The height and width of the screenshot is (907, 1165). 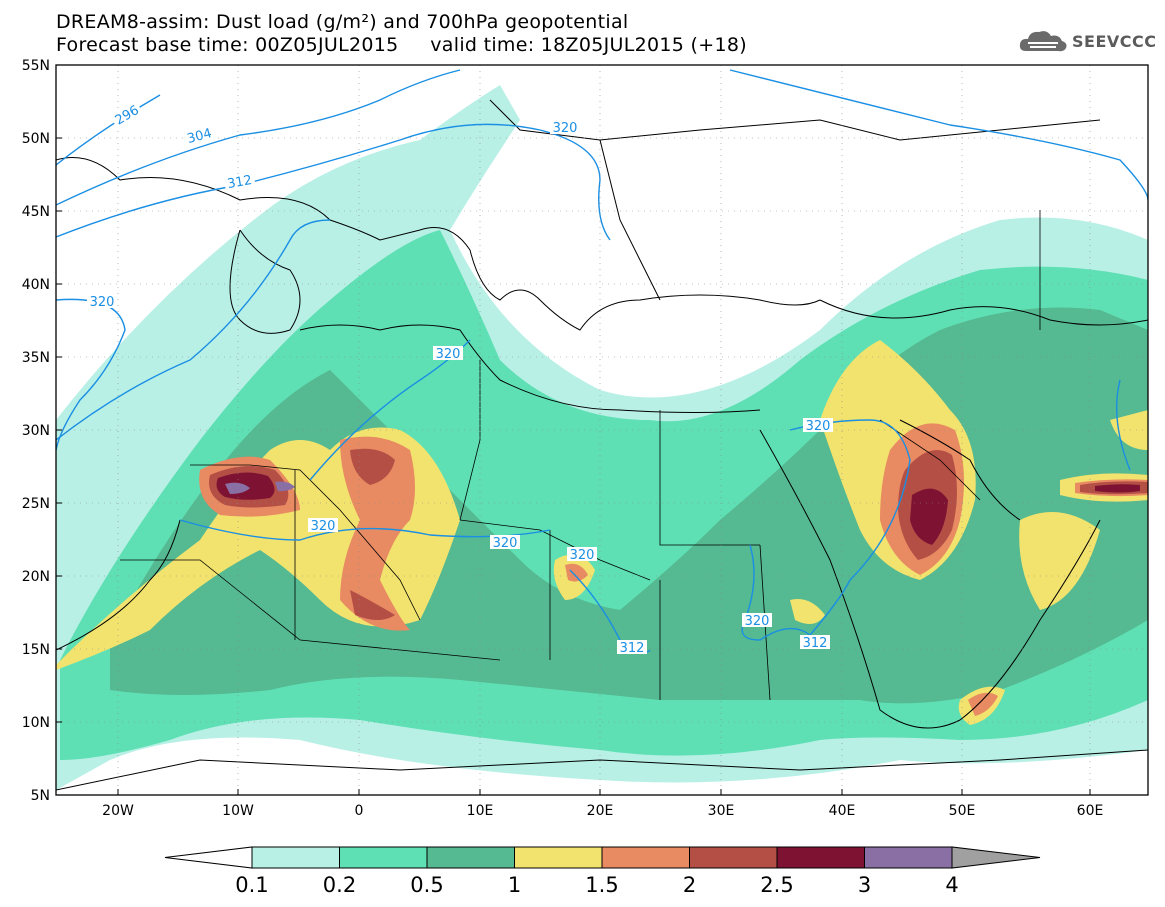 I want to click on colorbar-label: 3, so click(x=864, y=885).